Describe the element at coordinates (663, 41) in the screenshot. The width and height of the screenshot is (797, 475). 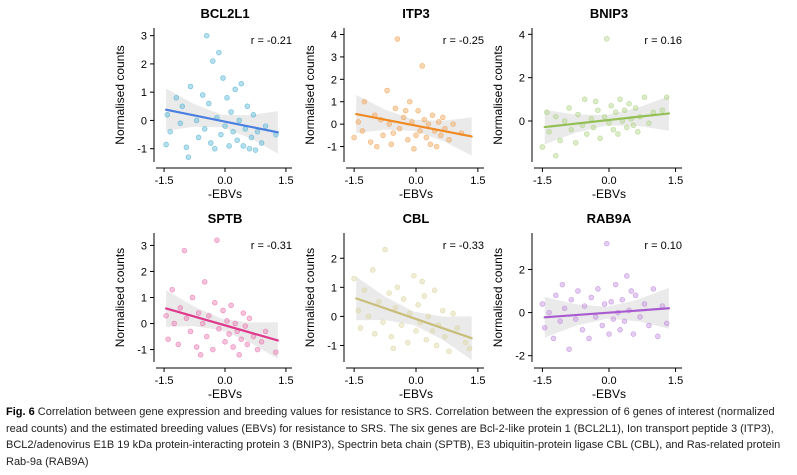
I see `correlation-label: r = 0.16` at that location.